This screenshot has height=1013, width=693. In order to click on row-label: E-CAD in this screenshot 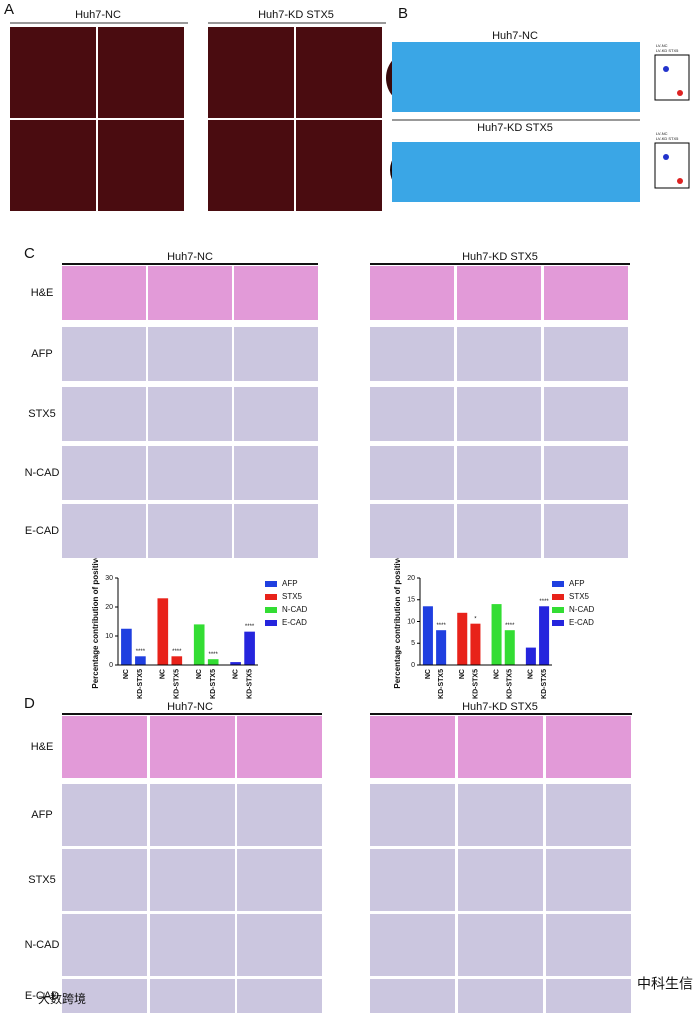, I will do `click(42, 996)`.